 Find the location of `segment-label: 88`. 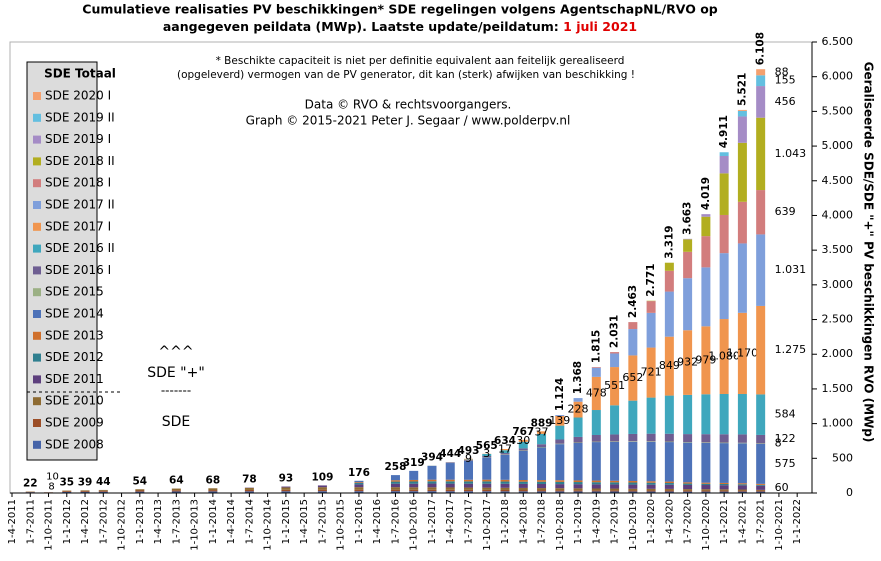

segment-label: 88 is located at coordinates (782, 71).